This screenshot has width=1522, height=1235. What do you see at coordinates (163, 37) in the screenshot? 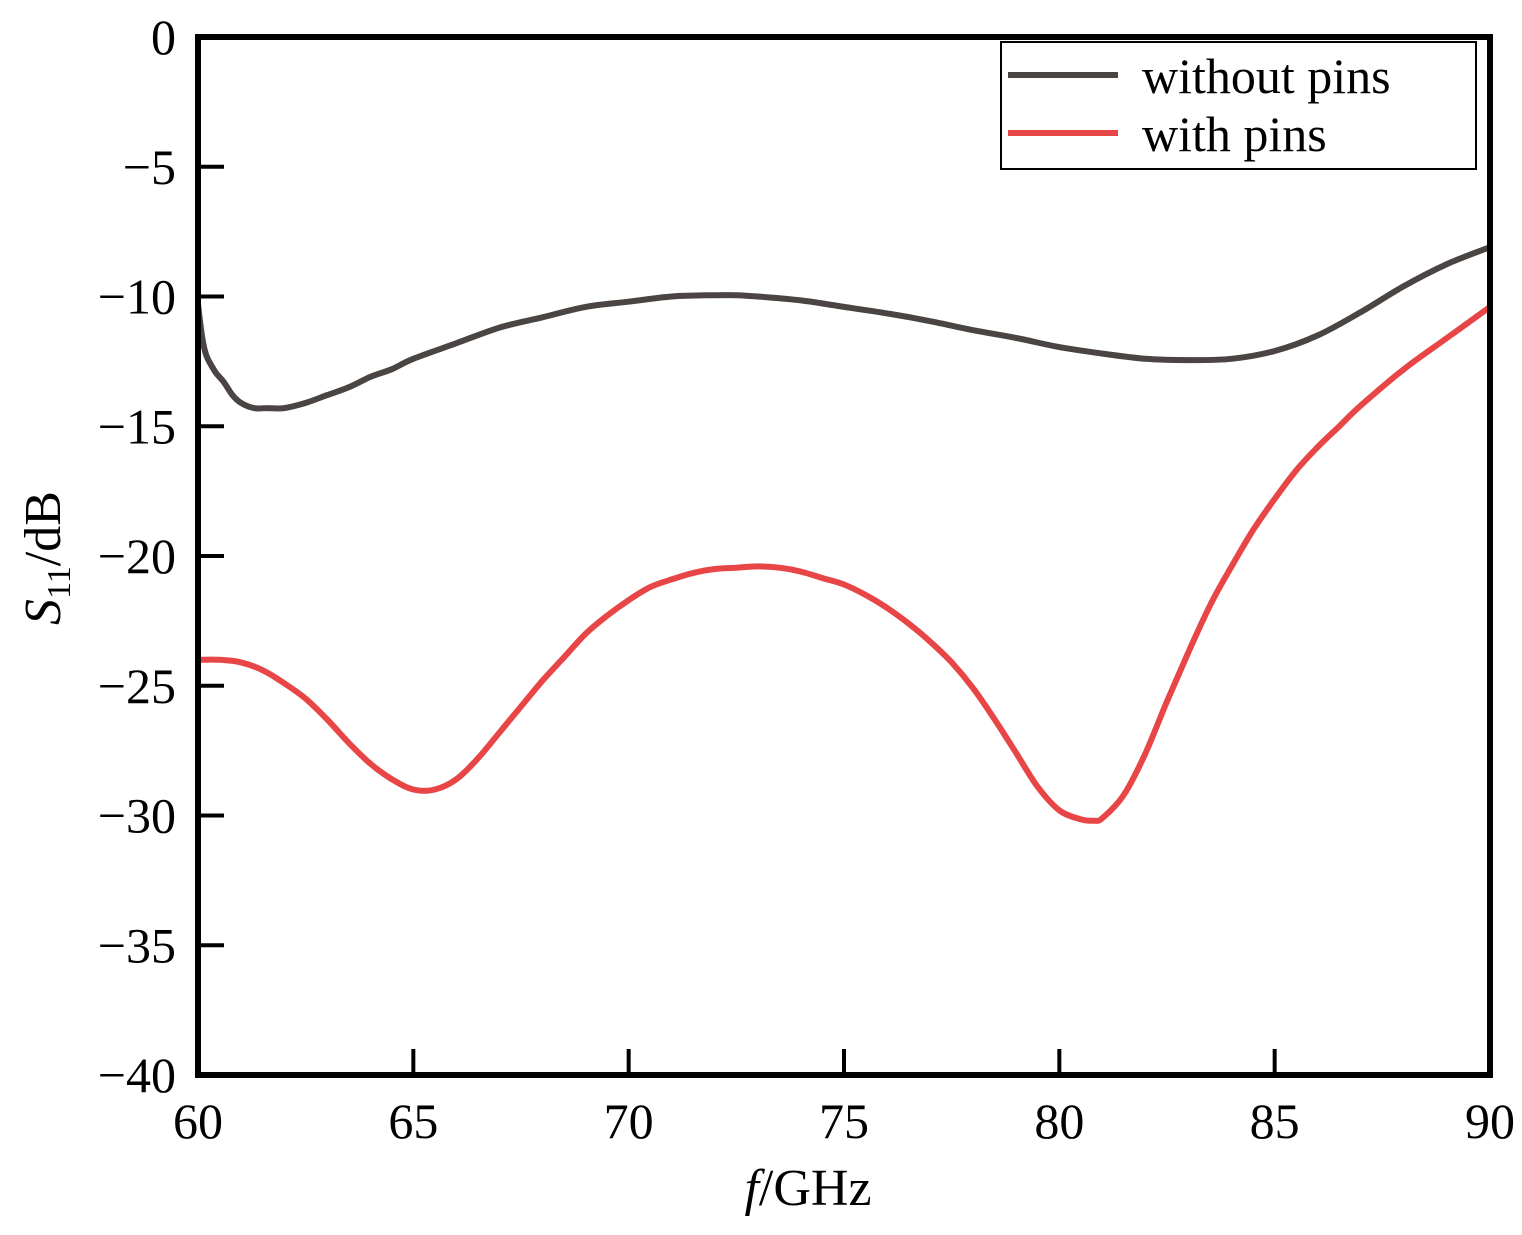
I see `y-tick-label-0: 0` at bounding box center [163, 37].